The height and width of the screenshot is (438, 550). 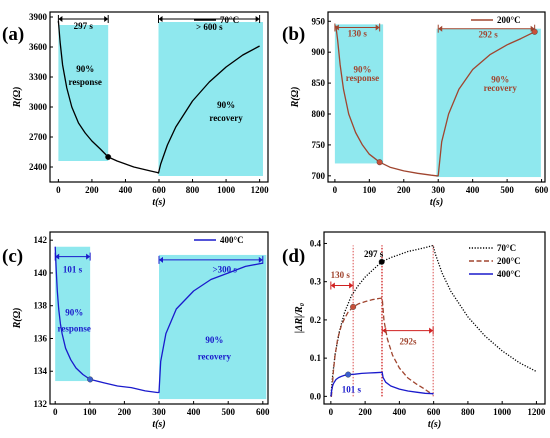 I want to click on annotation: 130 s, so click(x=358, y=34).